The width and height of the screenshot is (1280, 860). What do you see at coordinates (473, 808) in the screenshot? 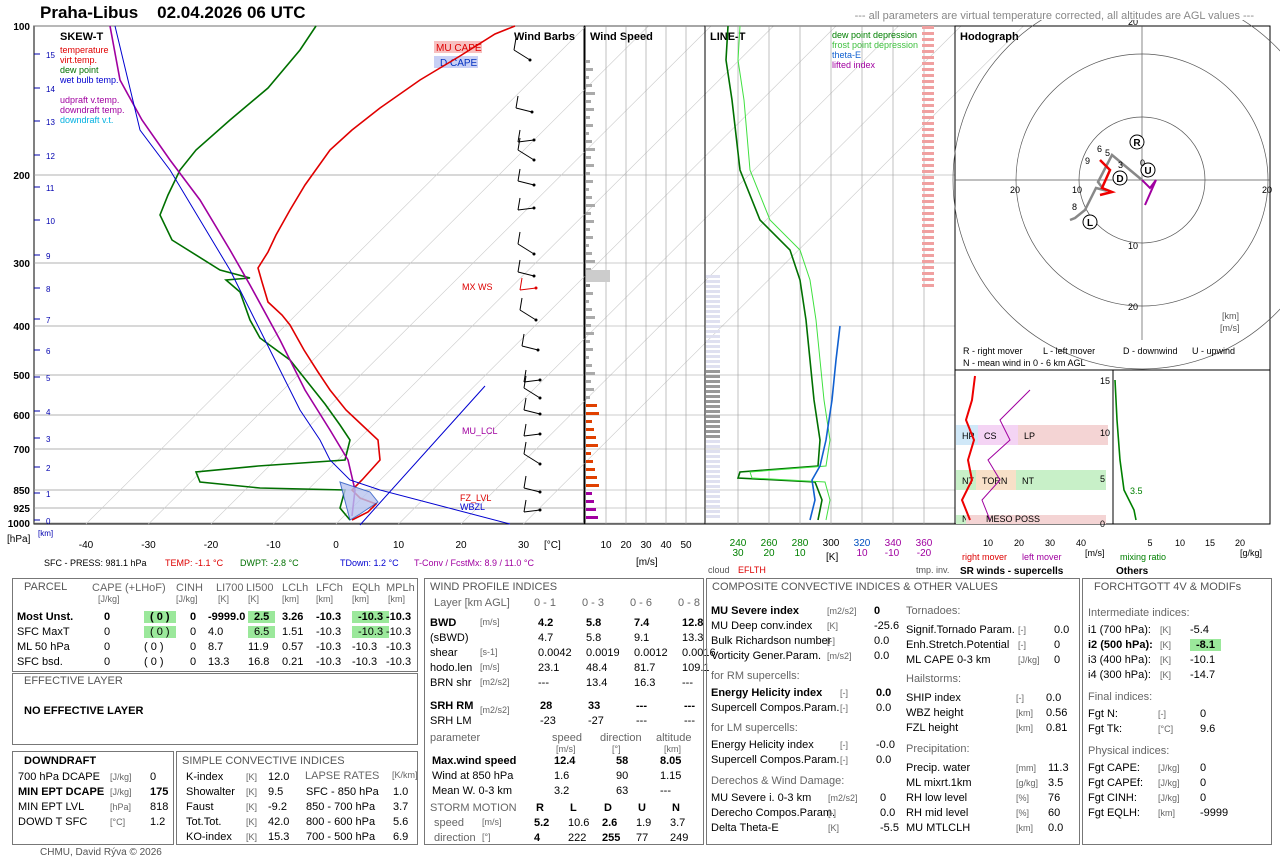
I see `table-cell: STORM MOTION` at bounding box center [473, 808].